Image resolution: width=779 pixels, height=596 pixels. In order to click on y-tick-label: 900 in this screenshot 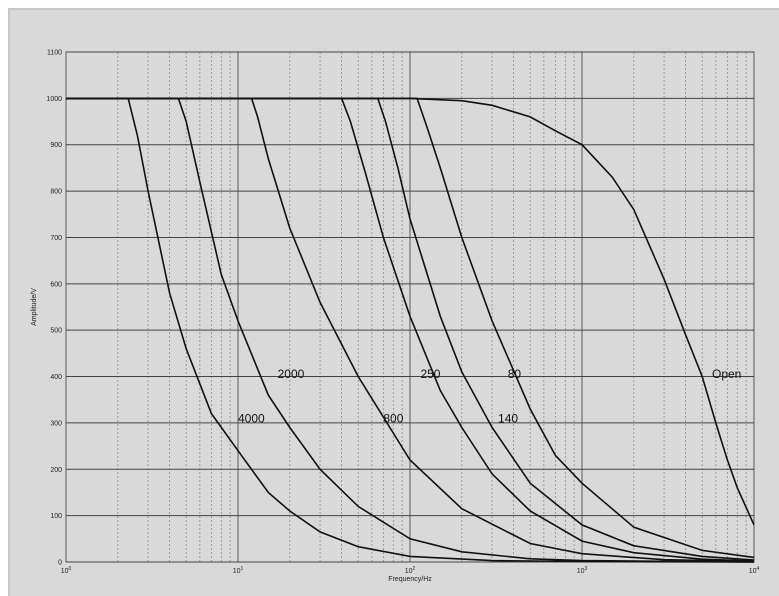, I will do `click(56, 145)`.